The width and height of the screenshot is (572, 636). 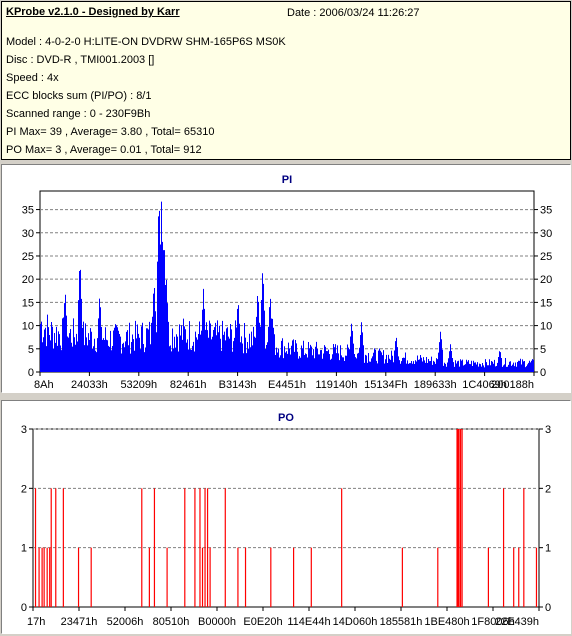 What do you see at coordinates (484, 385) in the screenshot?
I see `x-tick-label: 1C4069h` at bounding box center [484, 385].